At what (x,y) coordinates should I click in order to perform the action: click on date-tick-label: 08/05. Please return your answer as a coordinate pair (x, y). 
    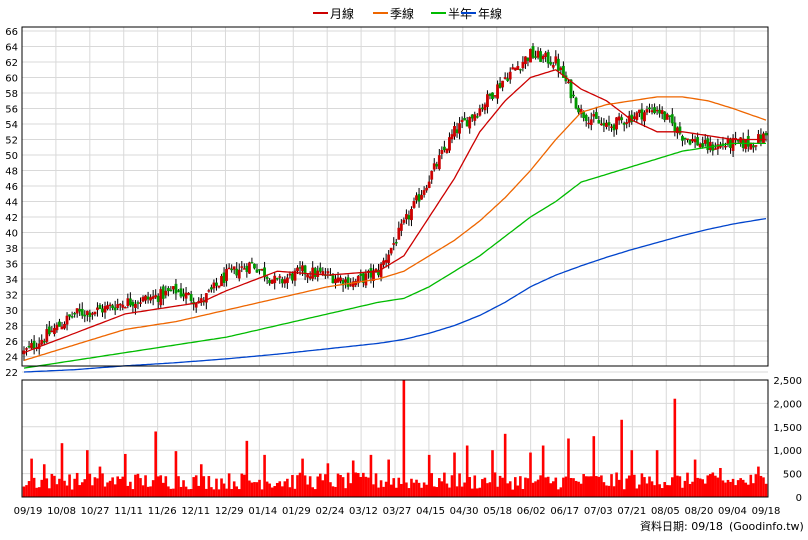
    Looking at the image, I should click on (665, 511).